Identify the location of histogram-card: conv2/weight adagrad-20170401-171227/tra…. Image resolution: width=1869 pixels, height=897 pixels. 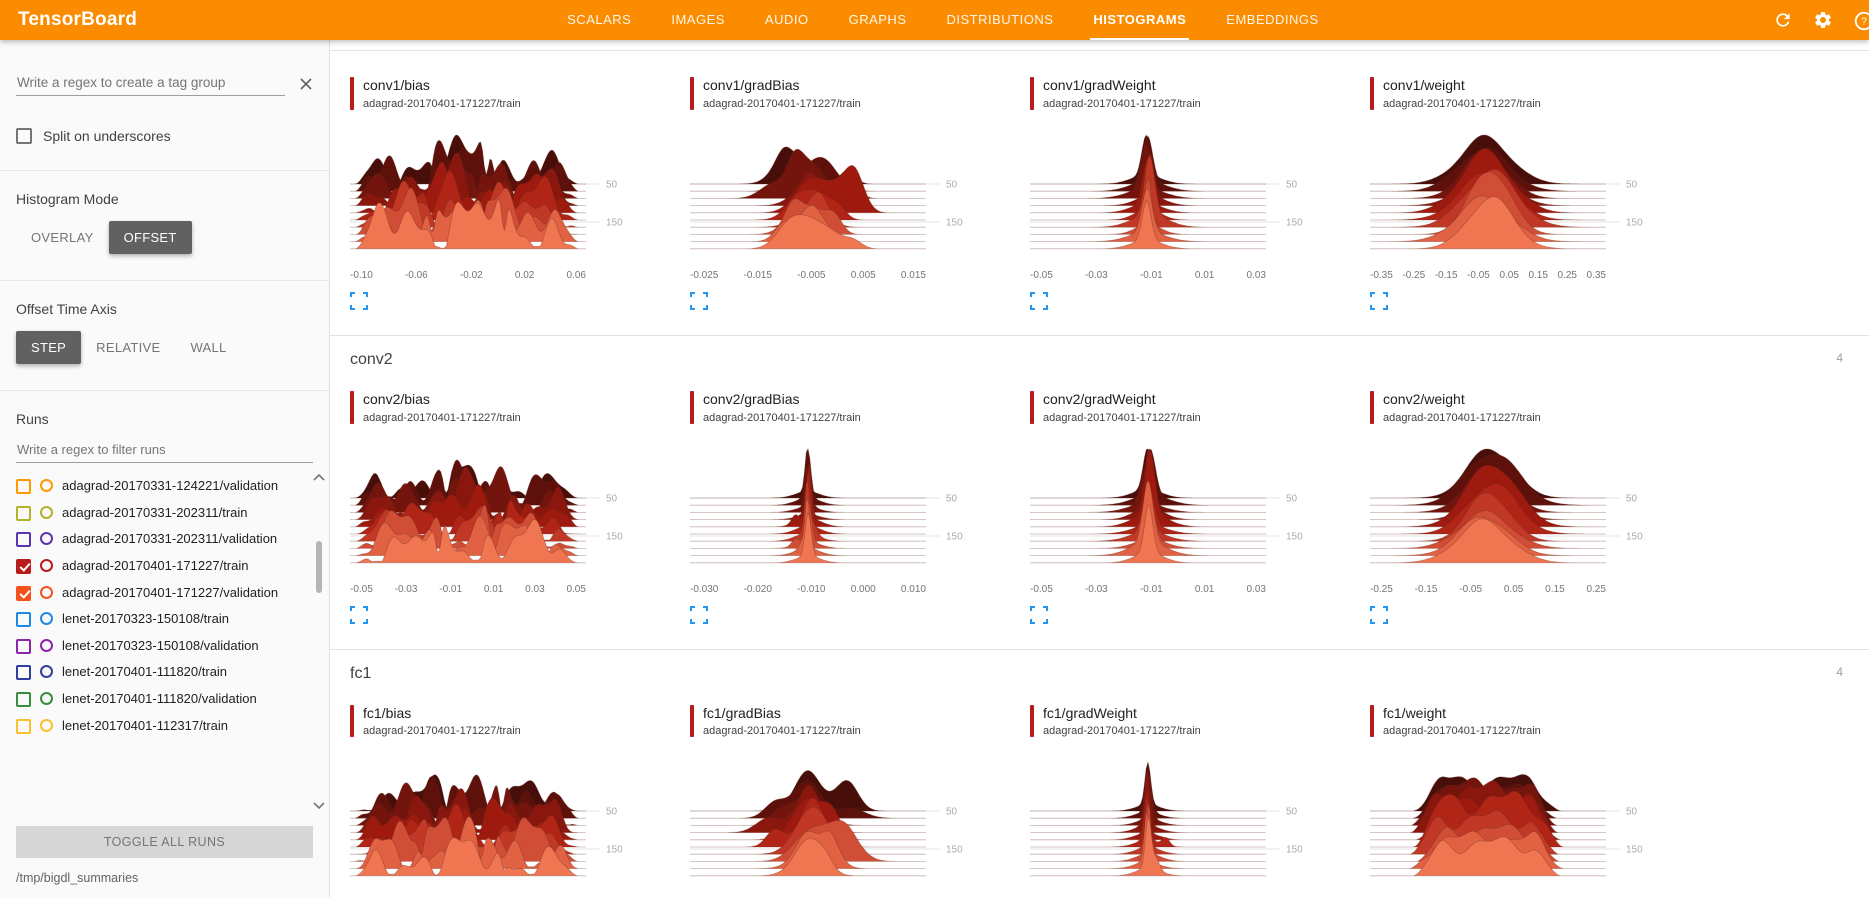
(1519, 509).